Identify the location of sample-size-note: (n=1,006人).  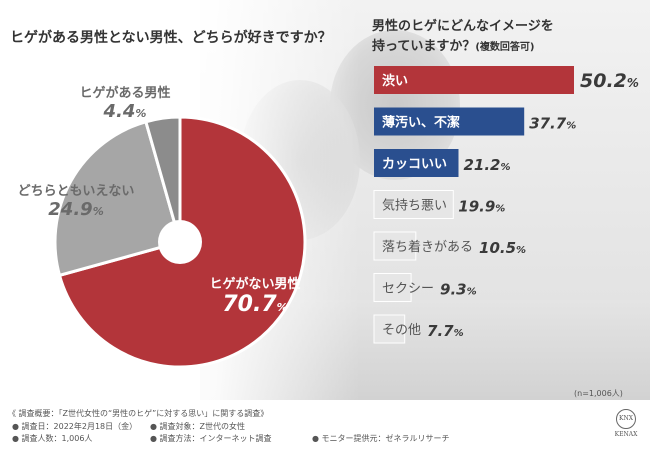
(598, 393).